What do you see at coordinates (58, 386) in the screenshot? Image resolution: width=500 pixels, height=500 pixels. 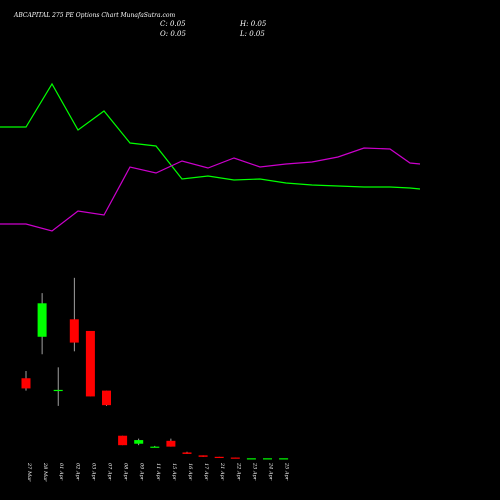 I see `candle-01-apr` at bounding box center [58, 386].